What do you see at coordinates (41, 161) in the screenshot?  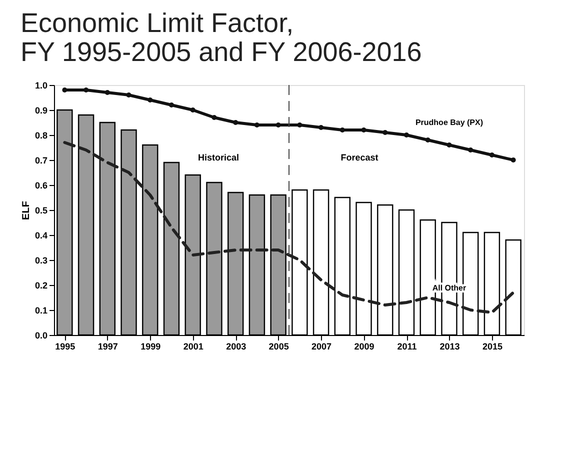 I see `y-tick-label: 0.7` at bounding box center [41, 161].